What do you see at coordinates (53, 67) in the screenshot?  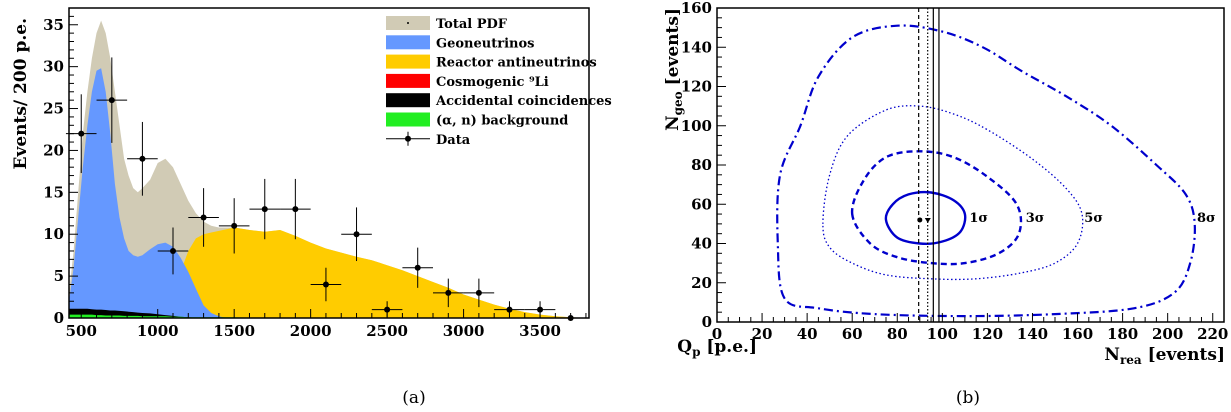 I see `y-tick-label: 30` at bounding box center [53, 67].